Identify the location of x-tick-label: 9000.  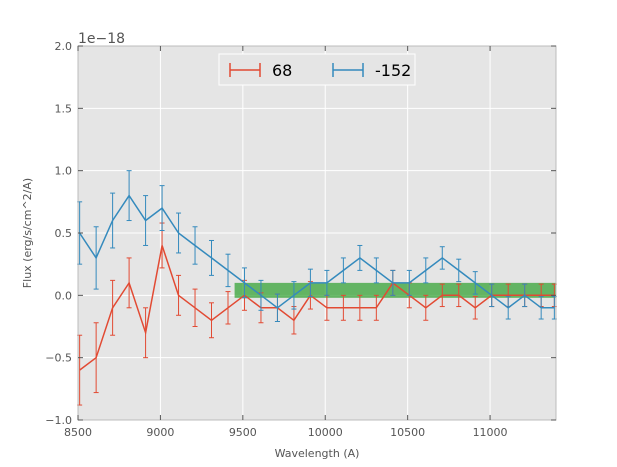
(160, 432).